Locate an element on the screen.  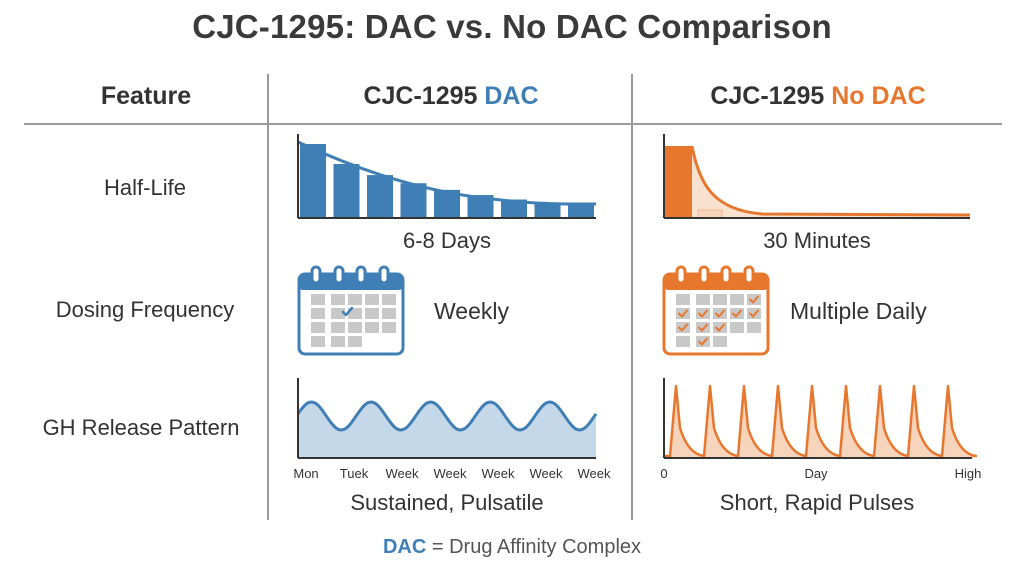
nodac-half-life-chart is located at coordinates (817, 176).